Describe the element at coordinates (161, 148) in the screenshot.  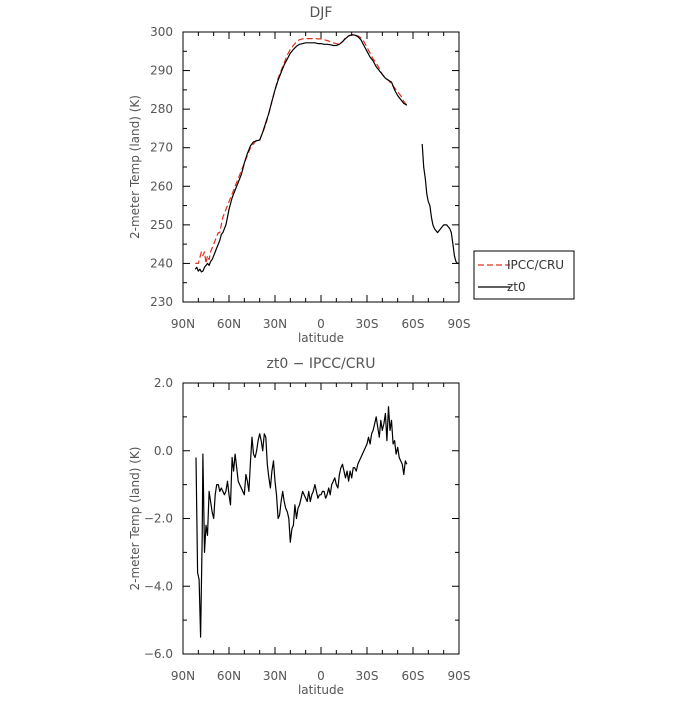
I see `y-tick-label: 270` at that location.